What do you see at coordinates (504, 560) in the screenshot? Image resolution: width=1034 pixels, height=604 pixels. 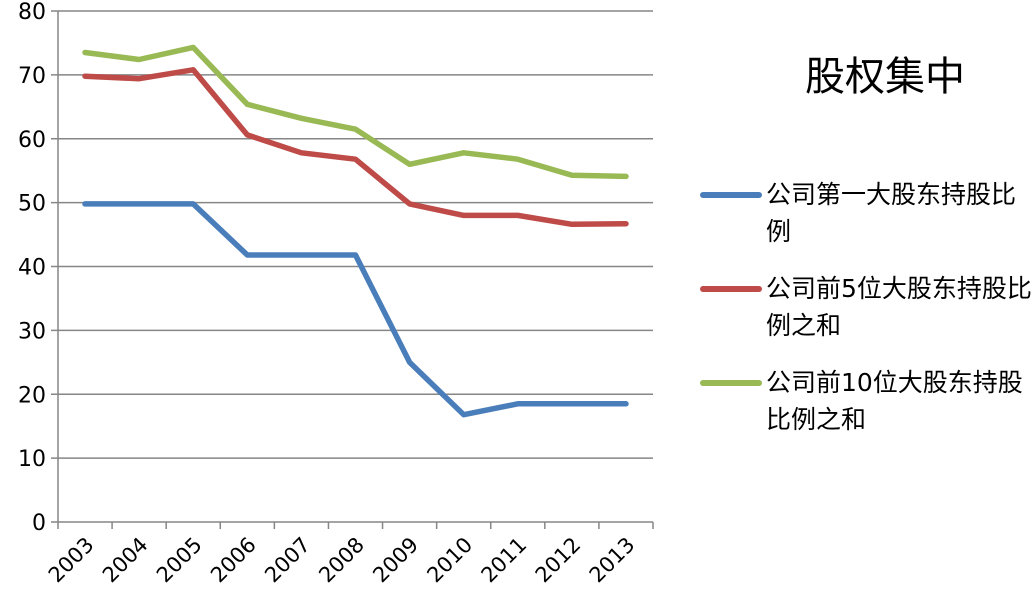 I see `x-tick-label: 2011` at bounding box center [504, 560].